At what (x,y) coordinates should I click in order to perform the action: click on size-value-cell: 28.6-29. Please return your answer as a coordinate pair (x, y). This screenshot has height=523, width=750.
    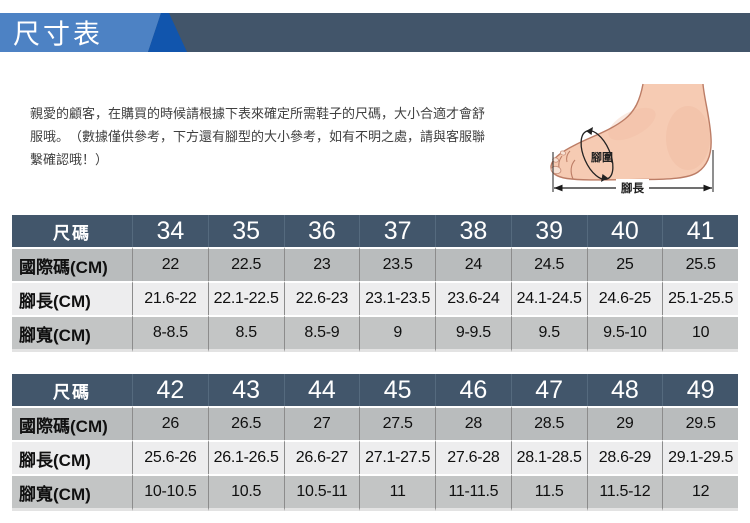
    Looking at the image, I should click on (624, 457).